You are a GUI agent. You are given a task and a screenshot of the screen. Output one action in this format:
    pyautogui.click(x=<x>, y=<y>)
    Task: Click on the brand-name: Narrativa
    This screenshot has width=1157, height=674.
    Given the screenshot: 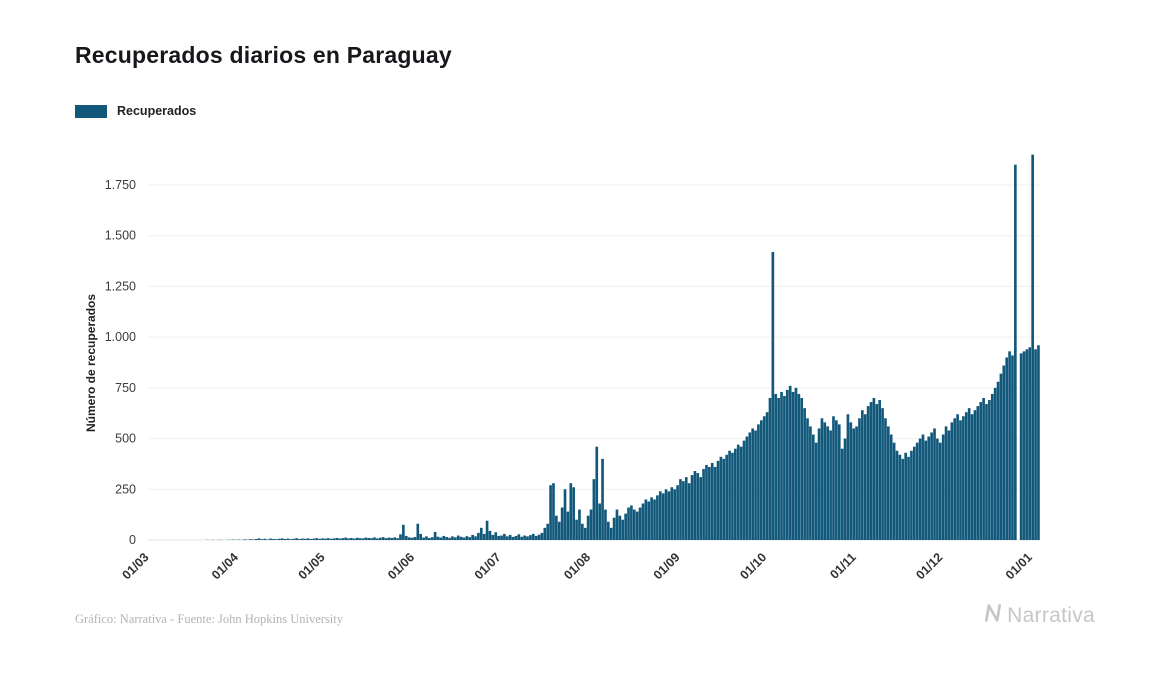 What is the action you would take?
    pyautogui.click(x=1051, y=615)
    